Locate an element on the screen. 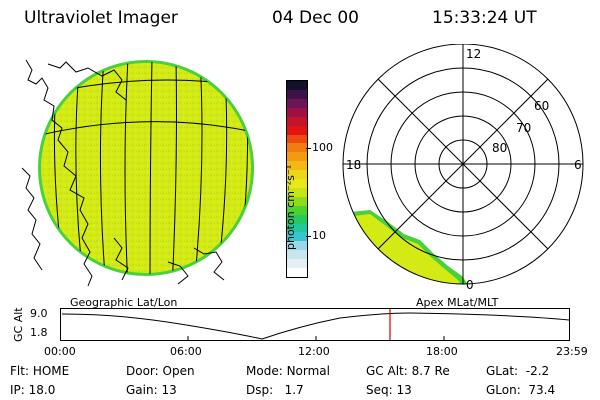 Image resolution: width=600 pixels, height=400 pixels. status-dsp: Dsp: 1.7 is located at coordinates (275, 390).